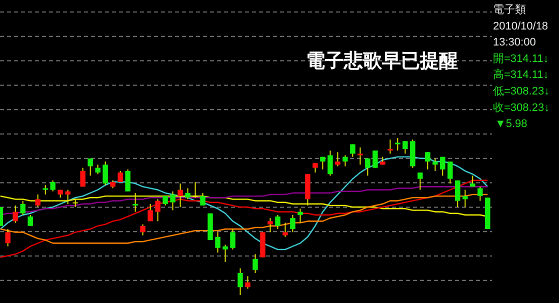 This screenshot has height=303, width=559. Describe the element at coordinates (521, 108) in the screenshot. I see `text: 收=308.23↓` at that location.